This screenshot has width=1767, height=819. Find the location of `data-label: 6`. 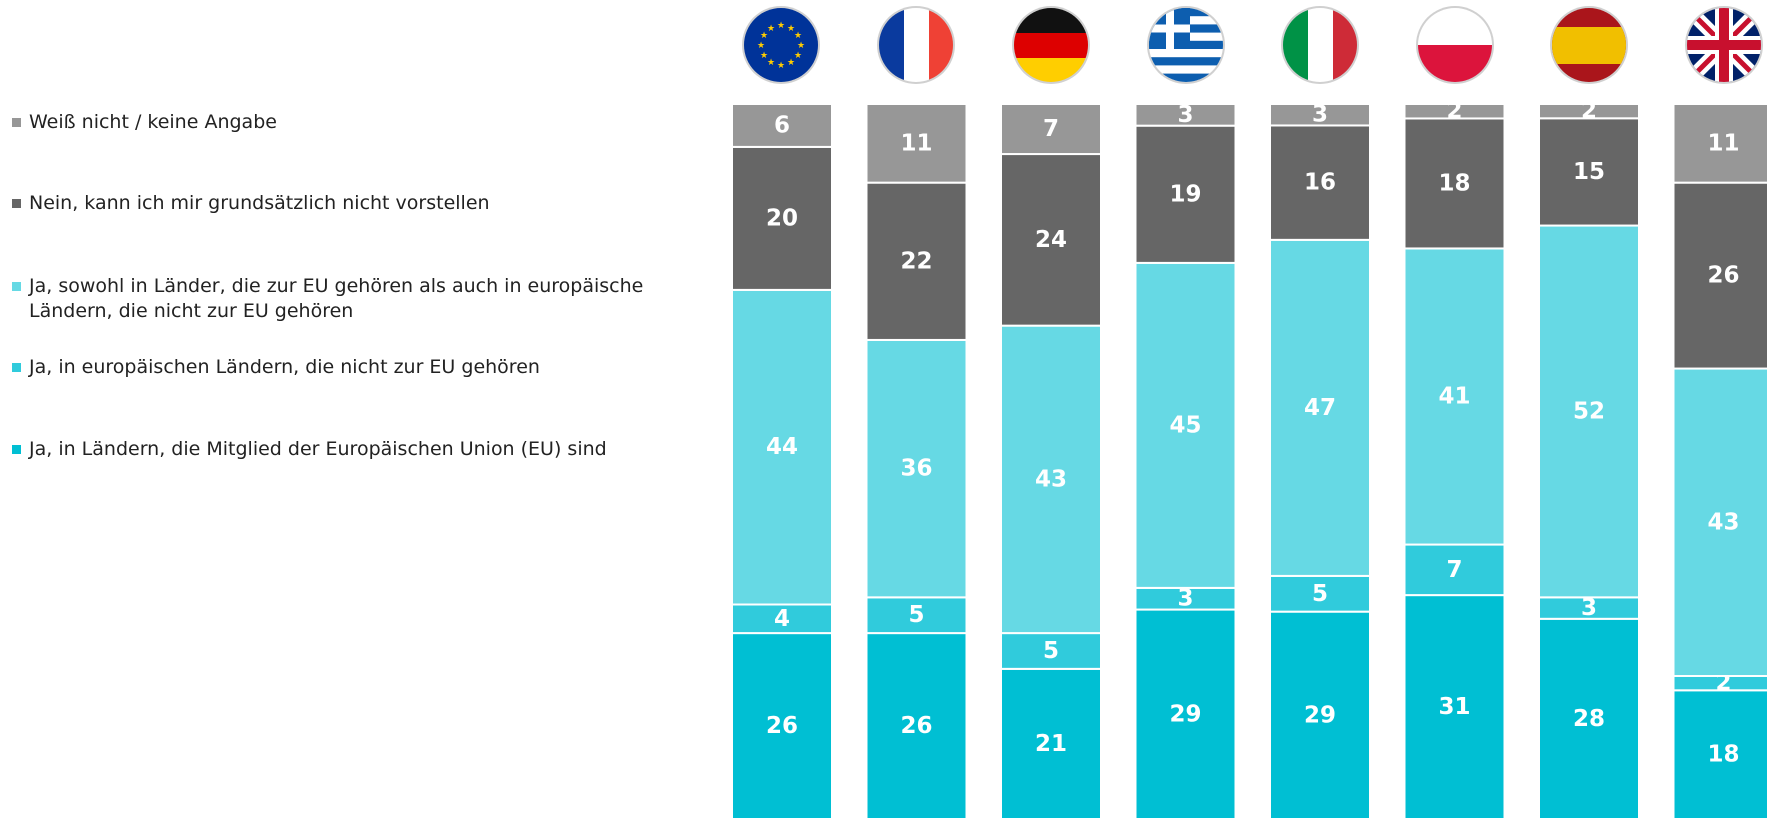

data-label: 6 is located at coordinates (782, 125).